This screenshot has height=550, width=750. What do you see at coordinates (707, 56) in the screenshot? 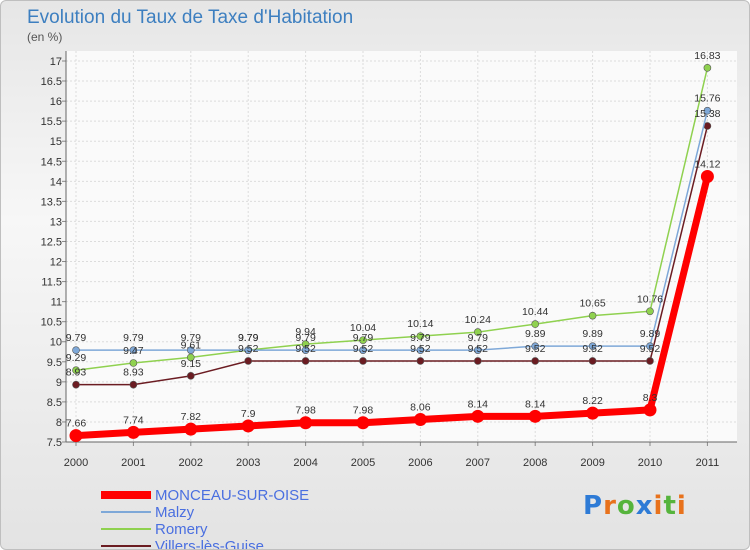
I see `data-label: 16.83` at bounding box center [707, 56].